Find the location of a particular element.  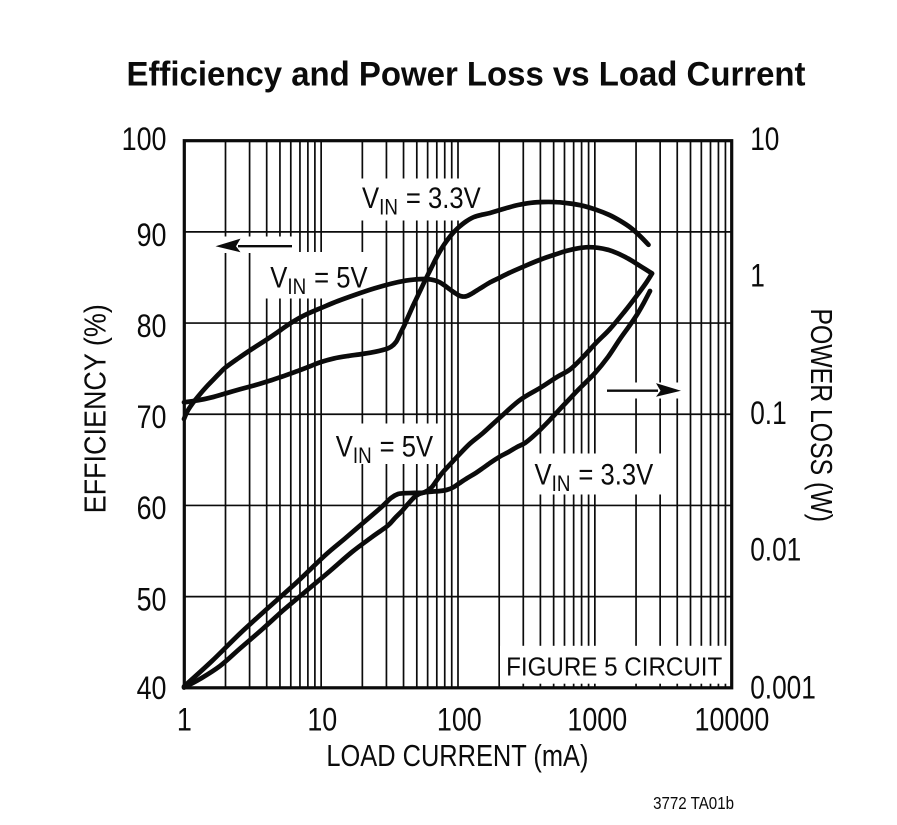

svg-text: 3772 TA01b is located at coordinates (693, 803).